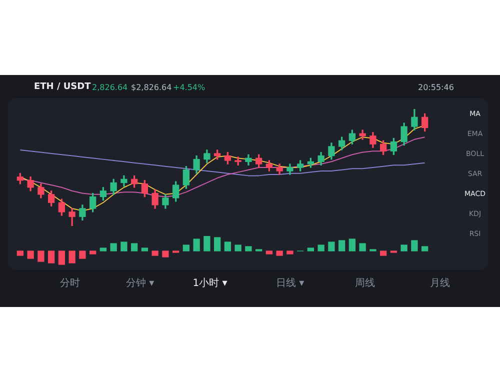 The height and width of the screenshot is (380, 500). I want to click on text: 1小时 ▾, so click(210, 283).